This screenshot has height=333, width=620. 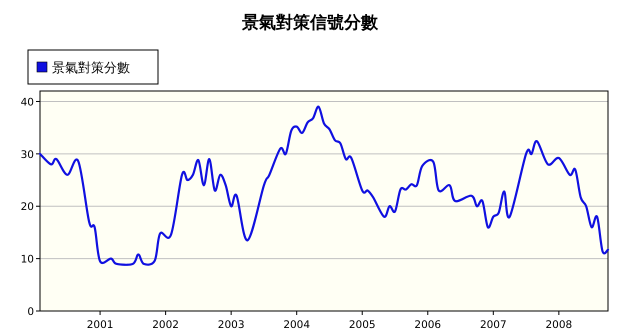 I want to click on legend: 景氣對策分數, so click(x=93, y=67).